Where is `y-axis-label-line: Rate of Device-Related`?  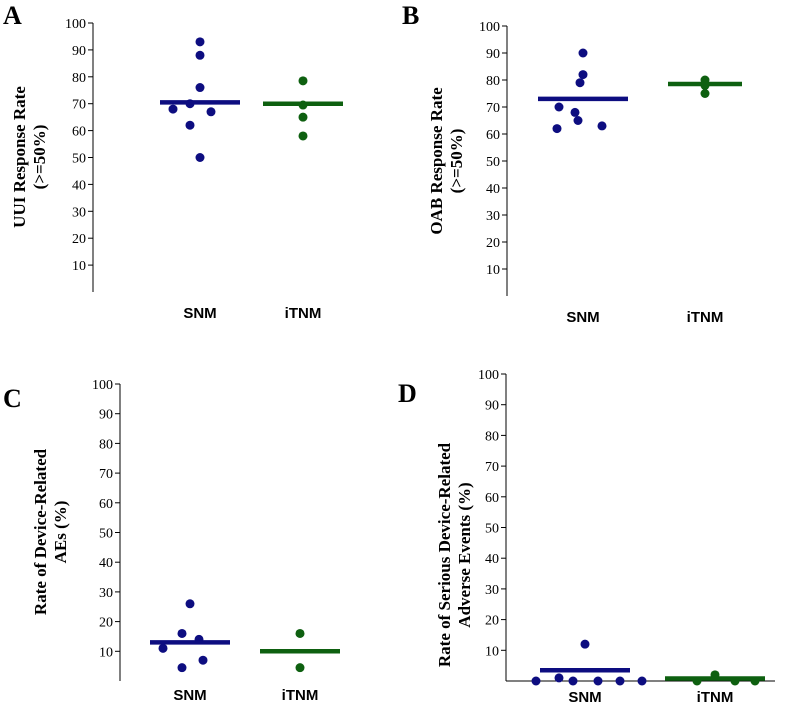 y-axis-label-line: Rate of Device-Related is located at coordinates (40, 531).